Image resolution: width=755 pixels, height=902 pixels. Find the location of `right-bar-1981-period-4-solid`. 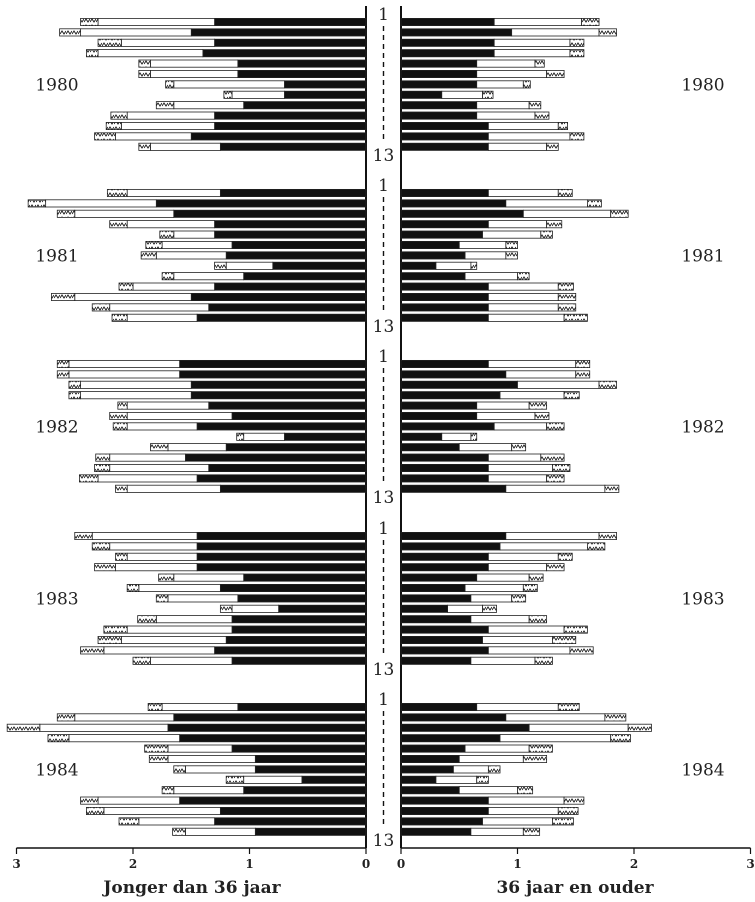

right-bar-1981-period-4-solid is located at coordinates (444, 224).